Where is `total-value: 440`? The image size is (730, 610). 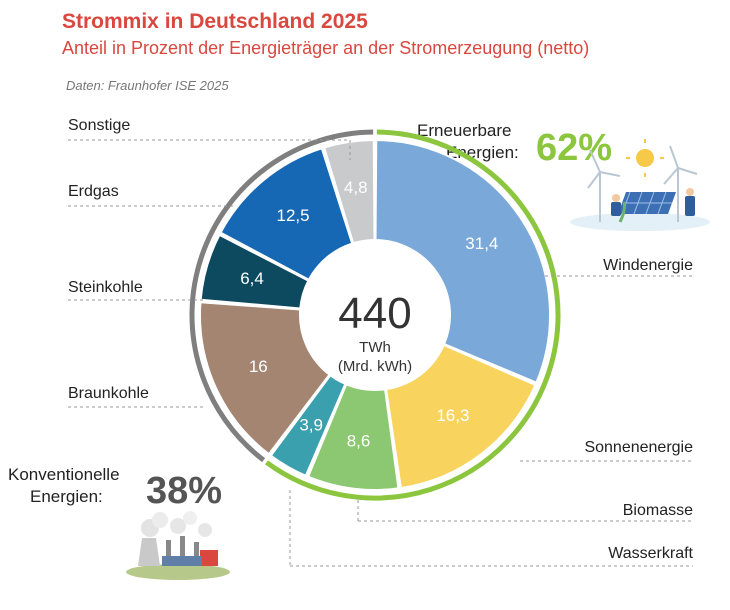 total-value: 440 is located at coordinates (374, 313).